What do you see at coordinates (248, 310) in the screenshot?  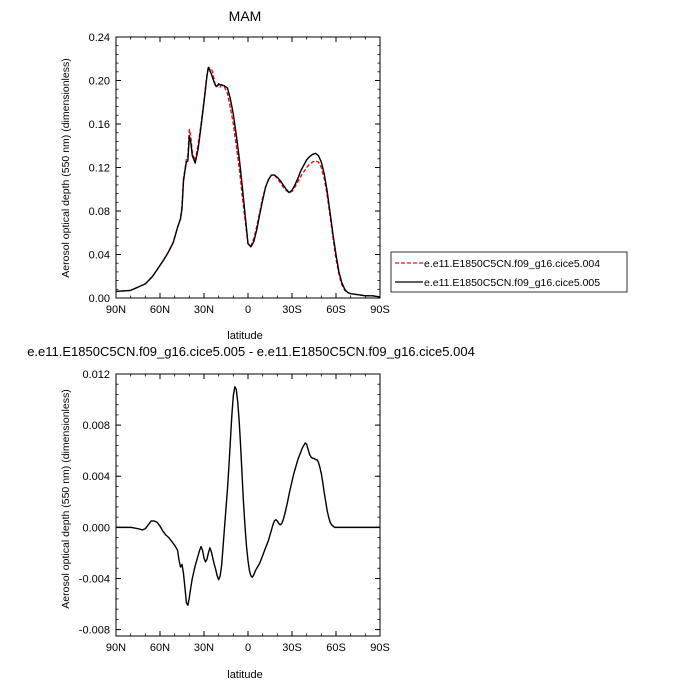 I see `top-chart-xtick-label: 0` at bounding box center [248, 310].